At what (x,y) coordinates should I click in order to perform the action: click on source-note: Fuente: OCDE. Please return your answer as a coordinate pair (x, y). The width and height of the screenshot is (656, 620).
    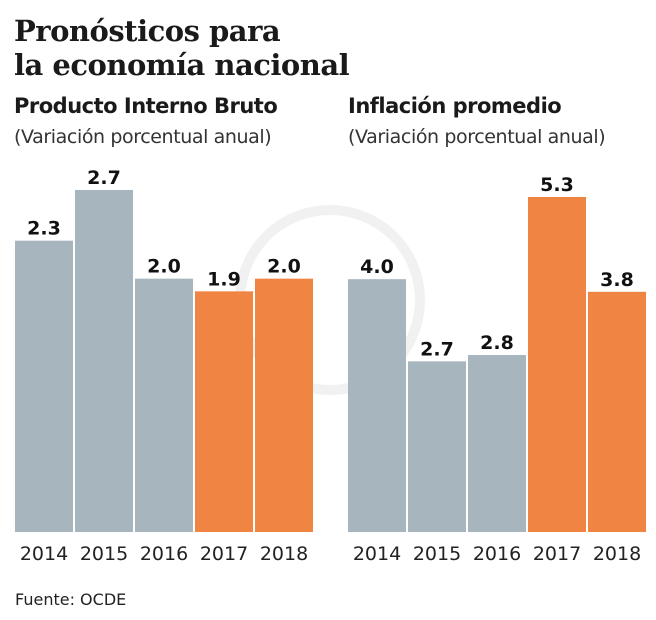
    Looking at the image, I should click on (71, 599).